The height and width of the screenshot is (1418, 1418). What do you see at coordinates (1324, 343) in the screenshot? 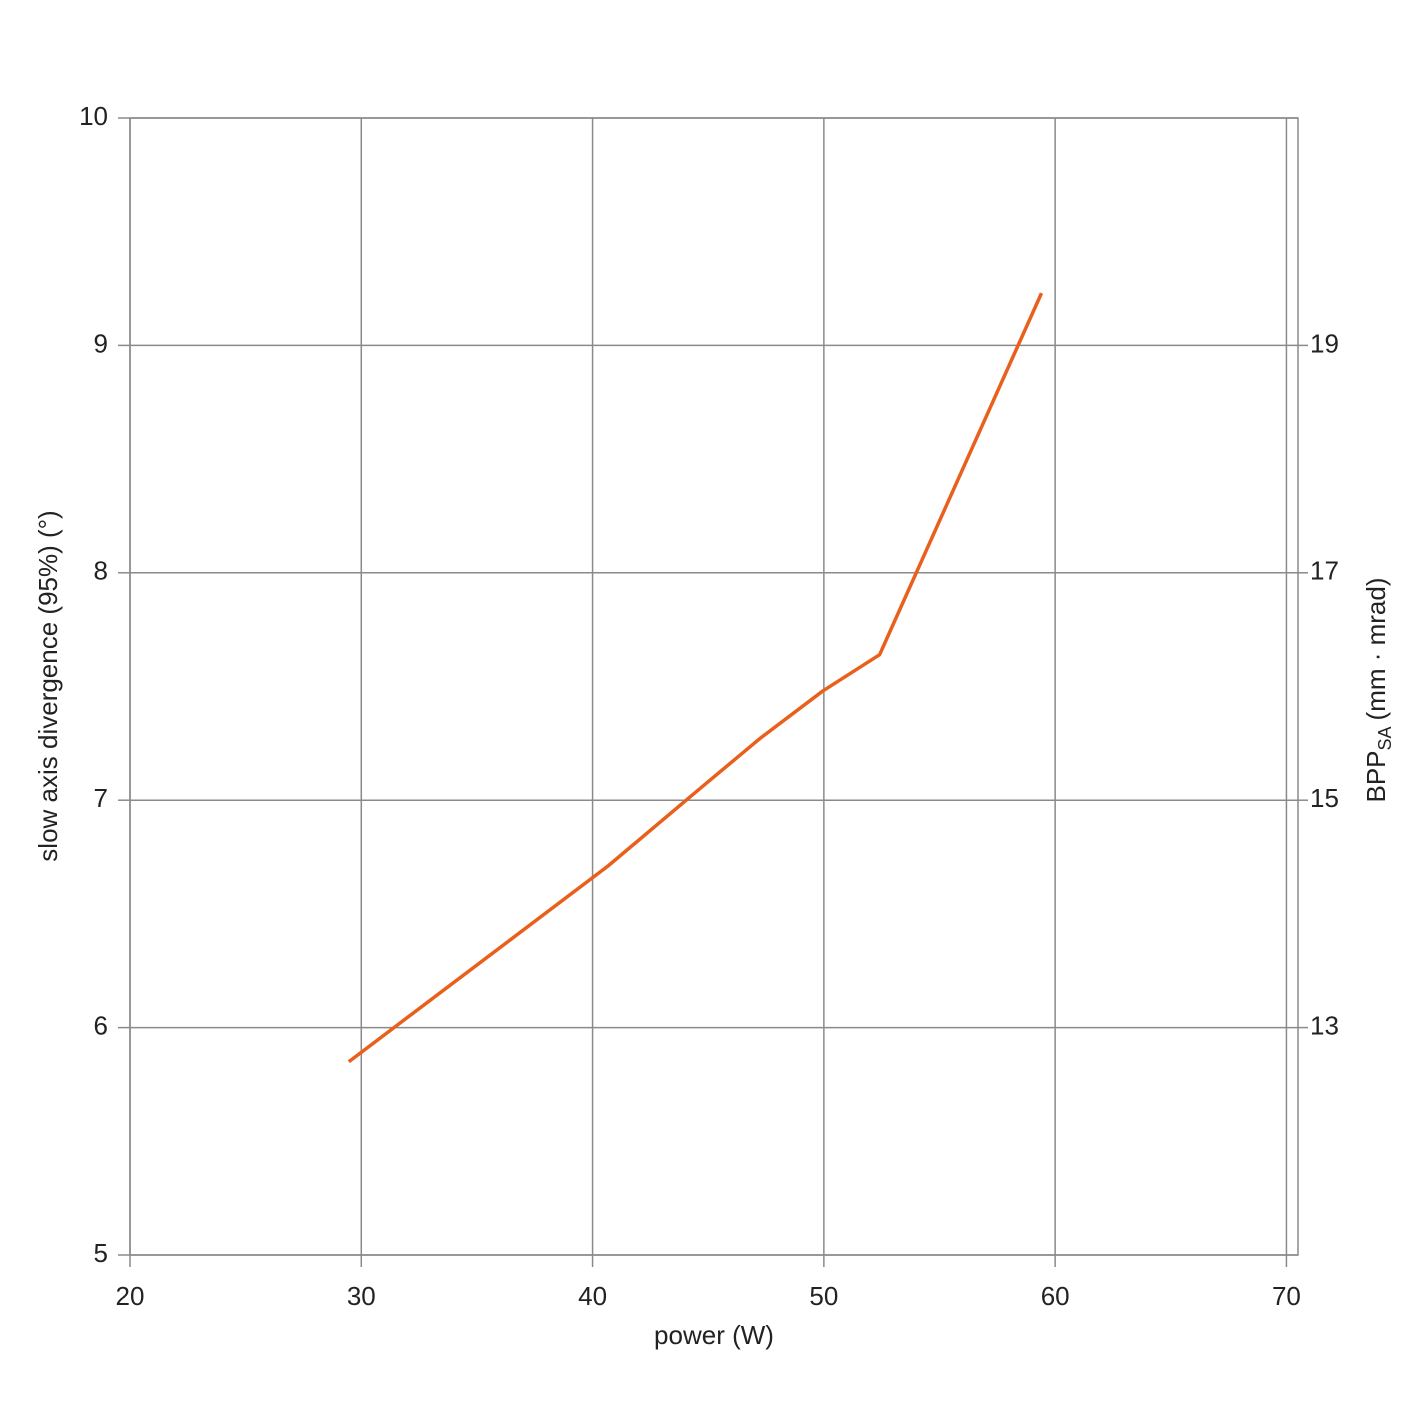
I see `y2-tick-label: 19` at bounding box center [1324, 343].